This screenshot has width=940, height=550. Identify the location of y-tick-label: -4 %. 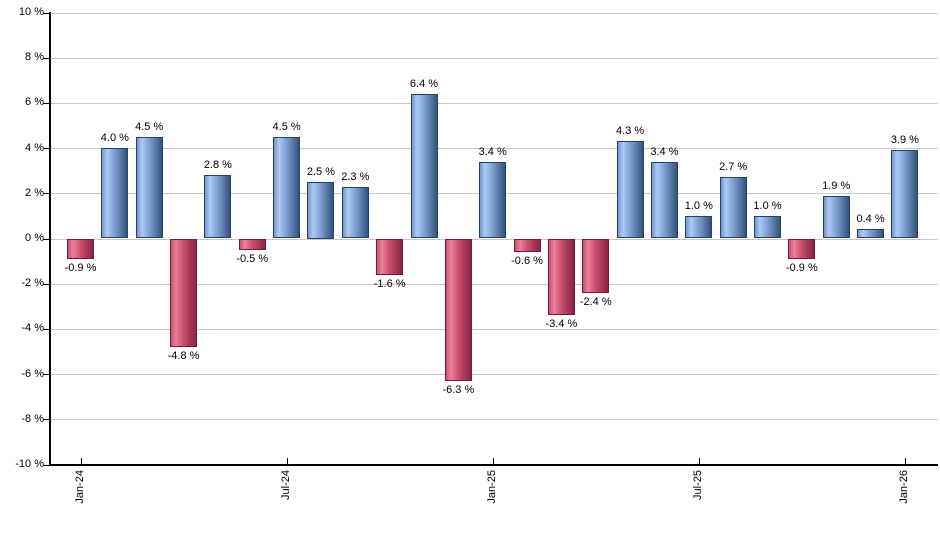
(32, 328).